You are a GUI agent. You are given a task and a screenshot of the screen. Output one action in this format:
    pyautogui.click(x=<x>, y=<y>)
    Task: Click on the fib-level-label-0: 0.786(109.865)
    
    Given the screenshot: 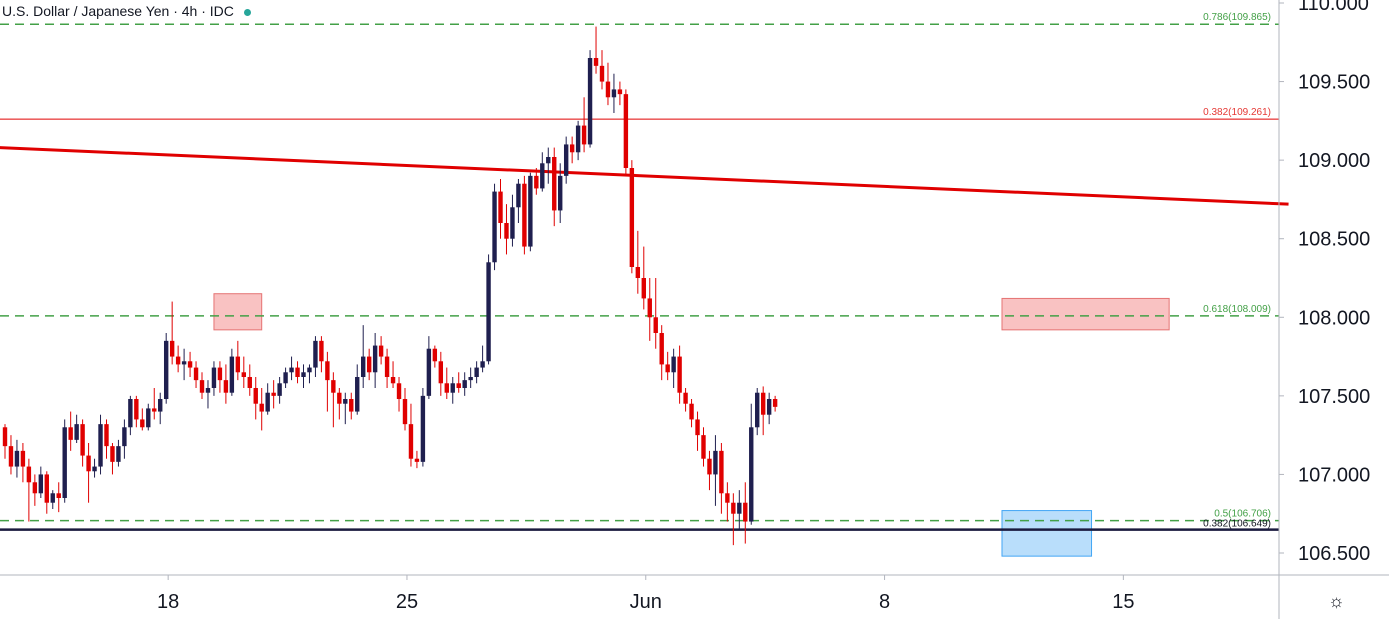 What is the action you would take?
    pyautogui.click(x=1237, y=17)
    